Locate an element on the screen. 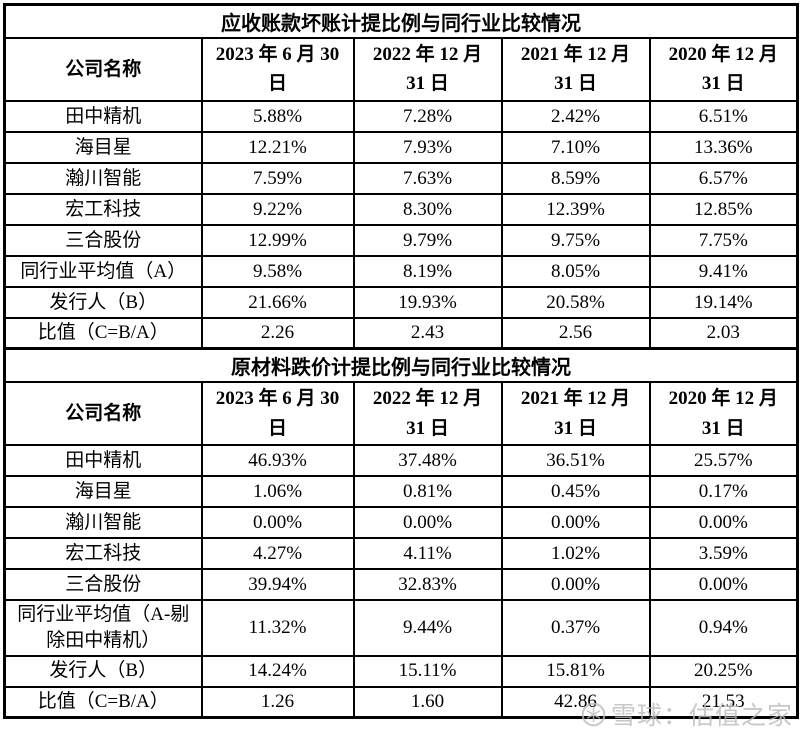 Image resolution: width=800 pixels, height=739 pixels. value-cell: 14.24% is located at coordinates (277, 671).